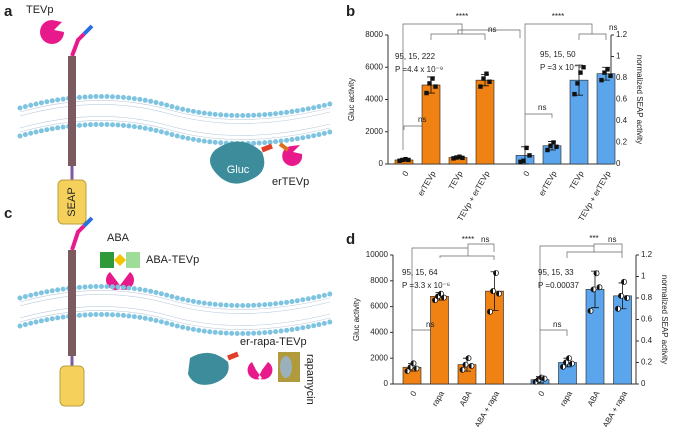 The height and width of the screenshot is (432, 685). What do you see at coordinates (559, 285) in the screenshot?
I see `annotation: P =0.00037` at bounding box center [559, 285].